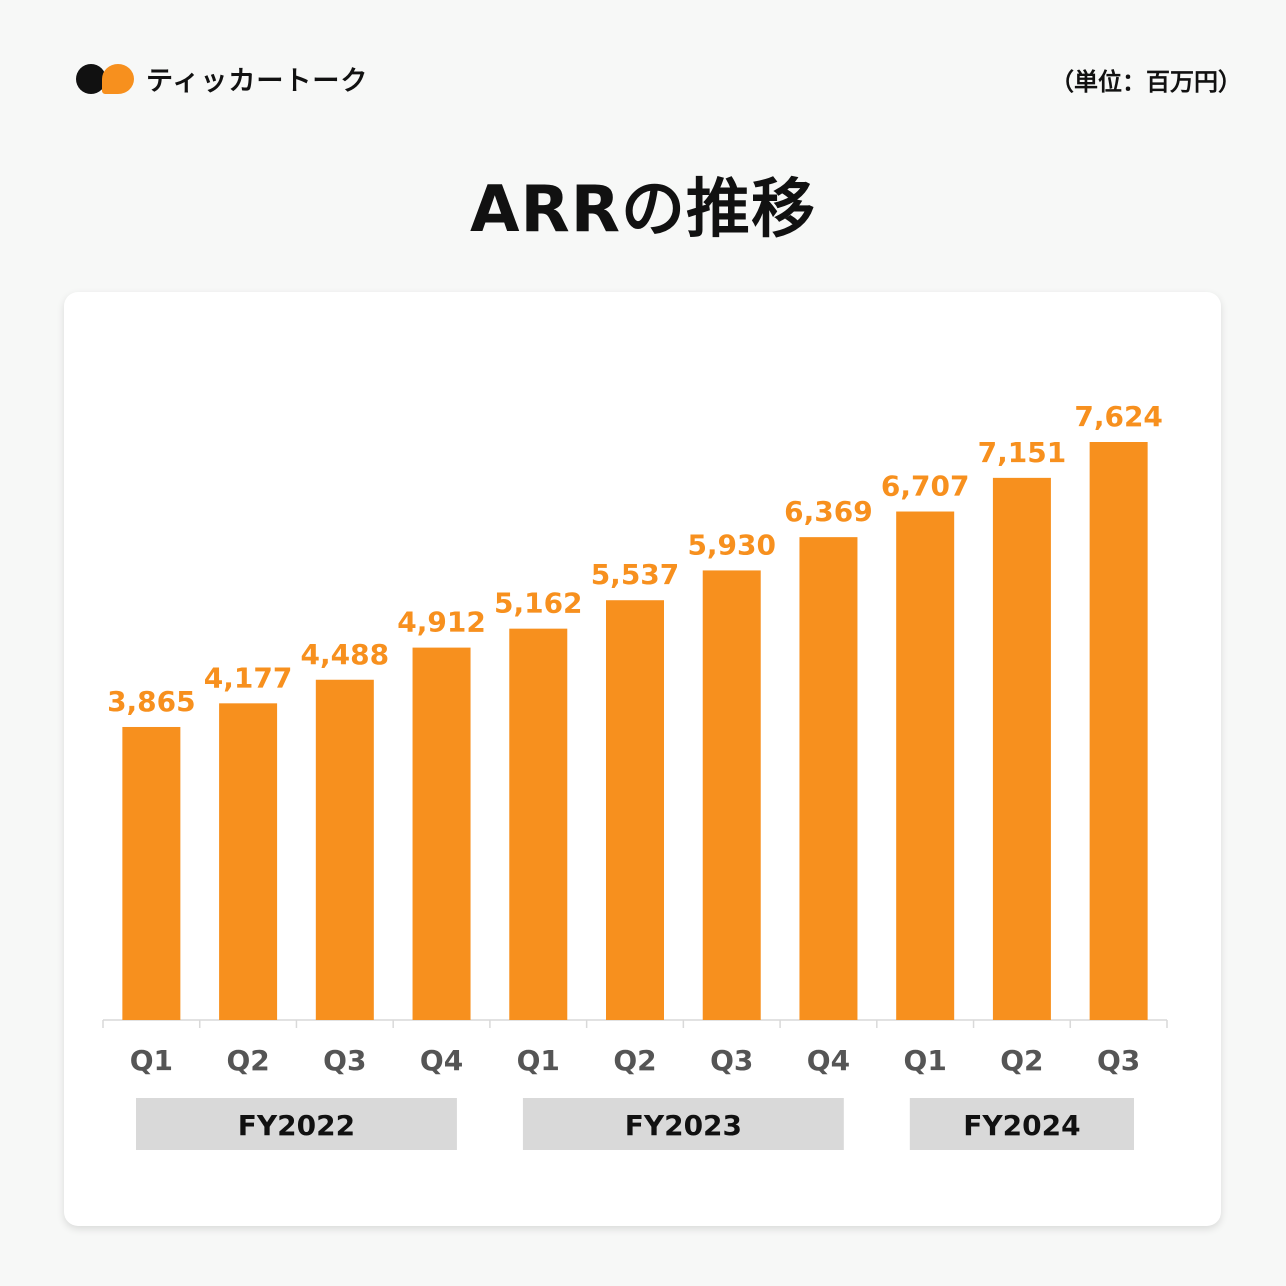 The width and height of the screenshot is (1286, 1286). Describe the element at coordinates (1022, 452) in the screenshot. I see `data-label: 7,151` at that location.